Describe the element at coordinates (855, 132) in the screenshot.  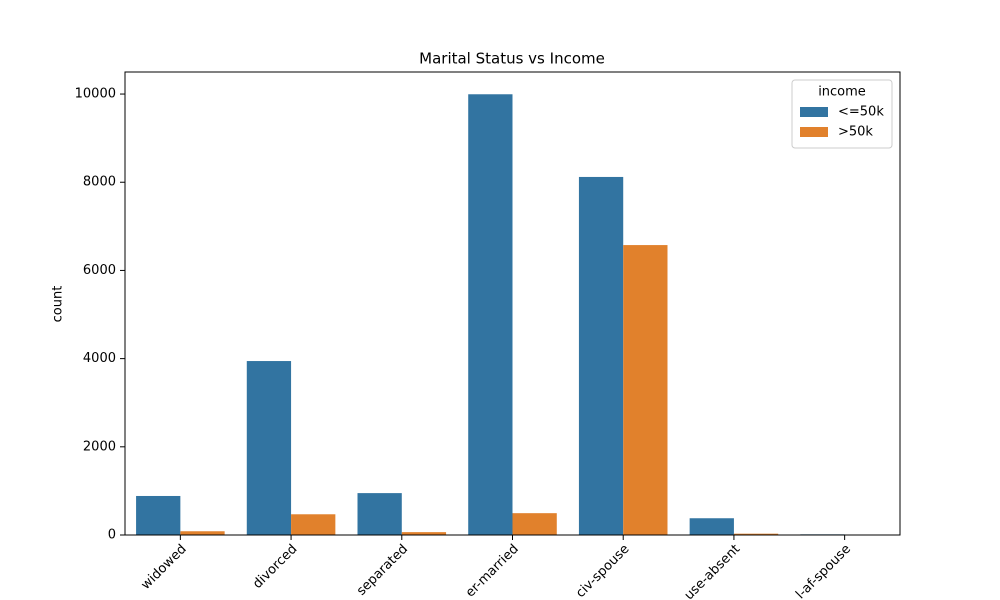
I see `legend-label: >50k` at that location.